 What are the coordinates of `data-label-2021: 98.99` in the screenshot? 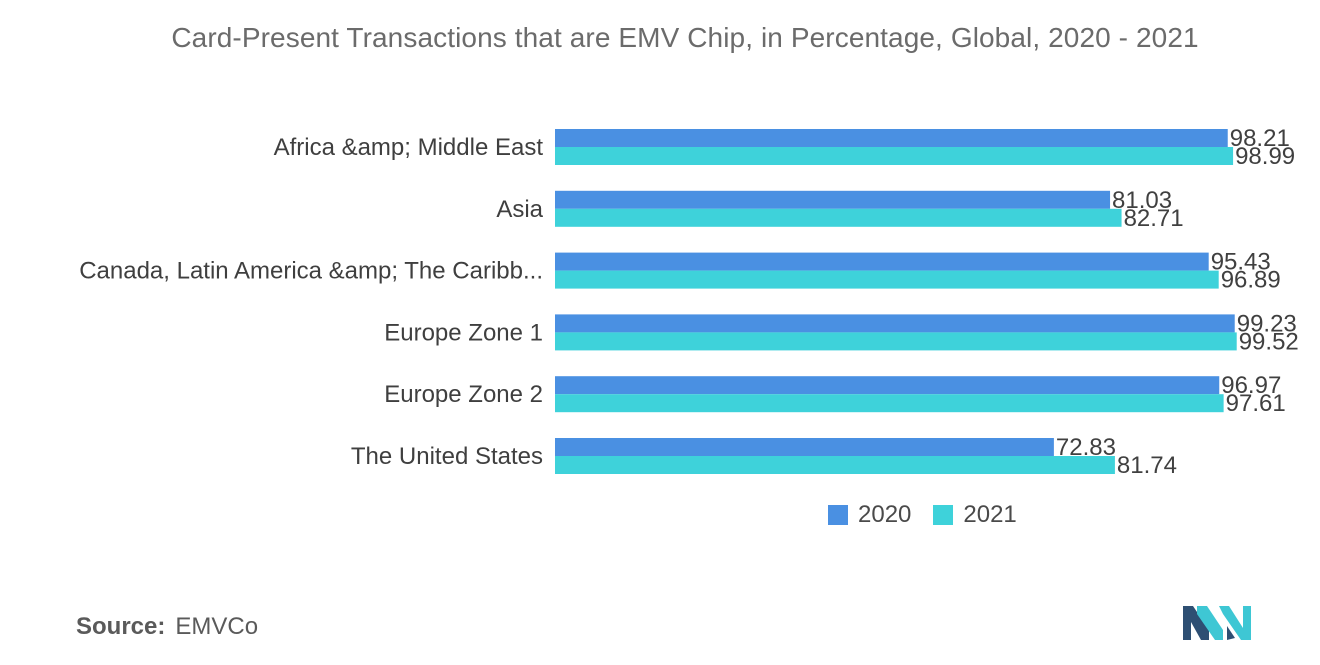 It's located at (1265, 156).